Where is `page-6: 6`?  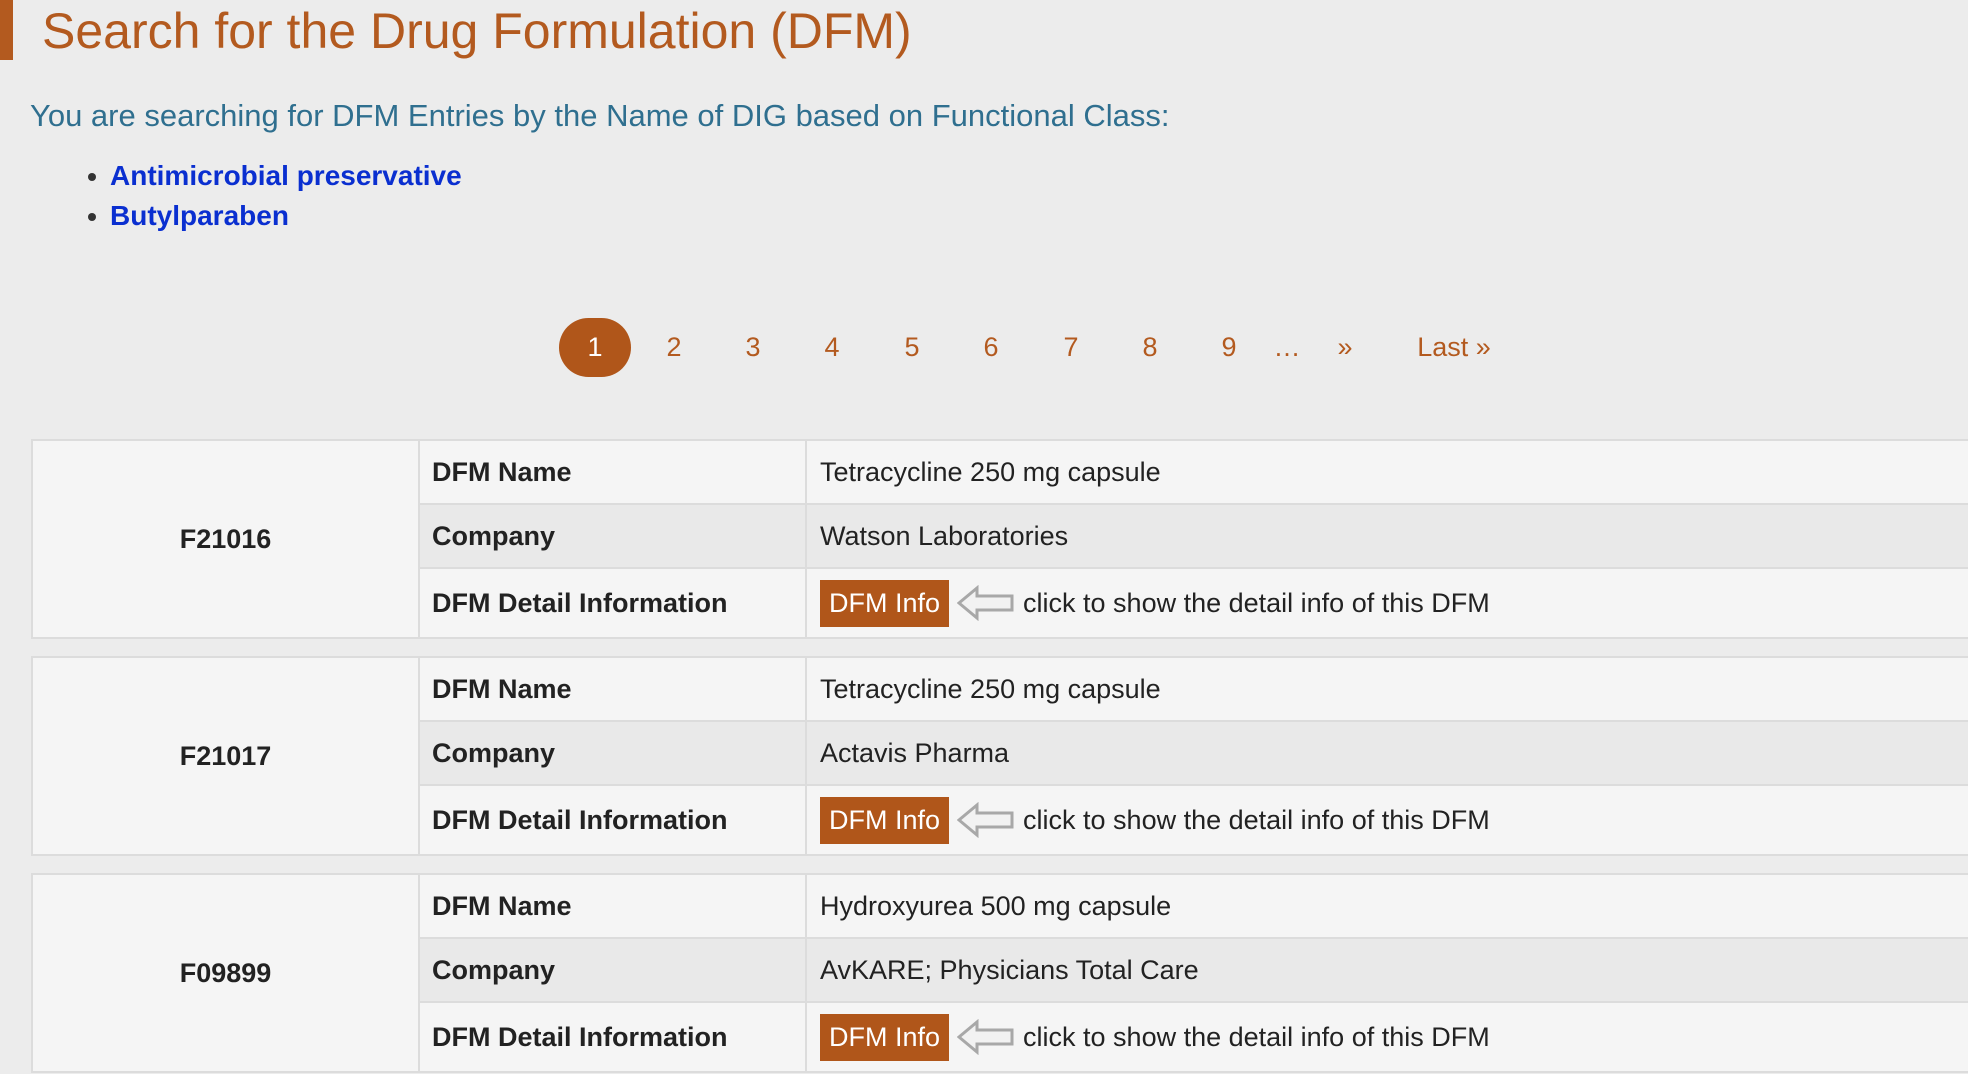
page-6: 6 is located at coordinates (991, 347).